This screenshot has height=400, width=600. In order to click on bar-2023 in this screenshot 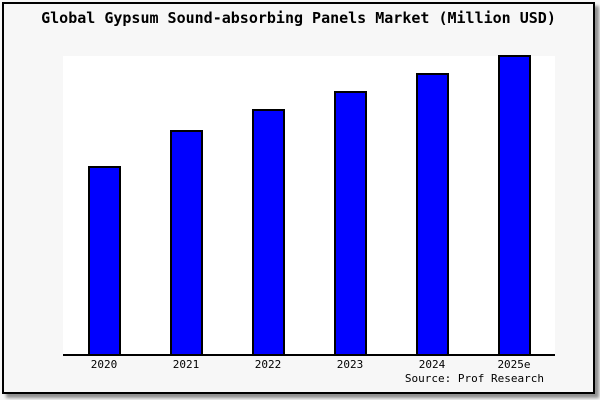, I will do `click(350, 222)`.